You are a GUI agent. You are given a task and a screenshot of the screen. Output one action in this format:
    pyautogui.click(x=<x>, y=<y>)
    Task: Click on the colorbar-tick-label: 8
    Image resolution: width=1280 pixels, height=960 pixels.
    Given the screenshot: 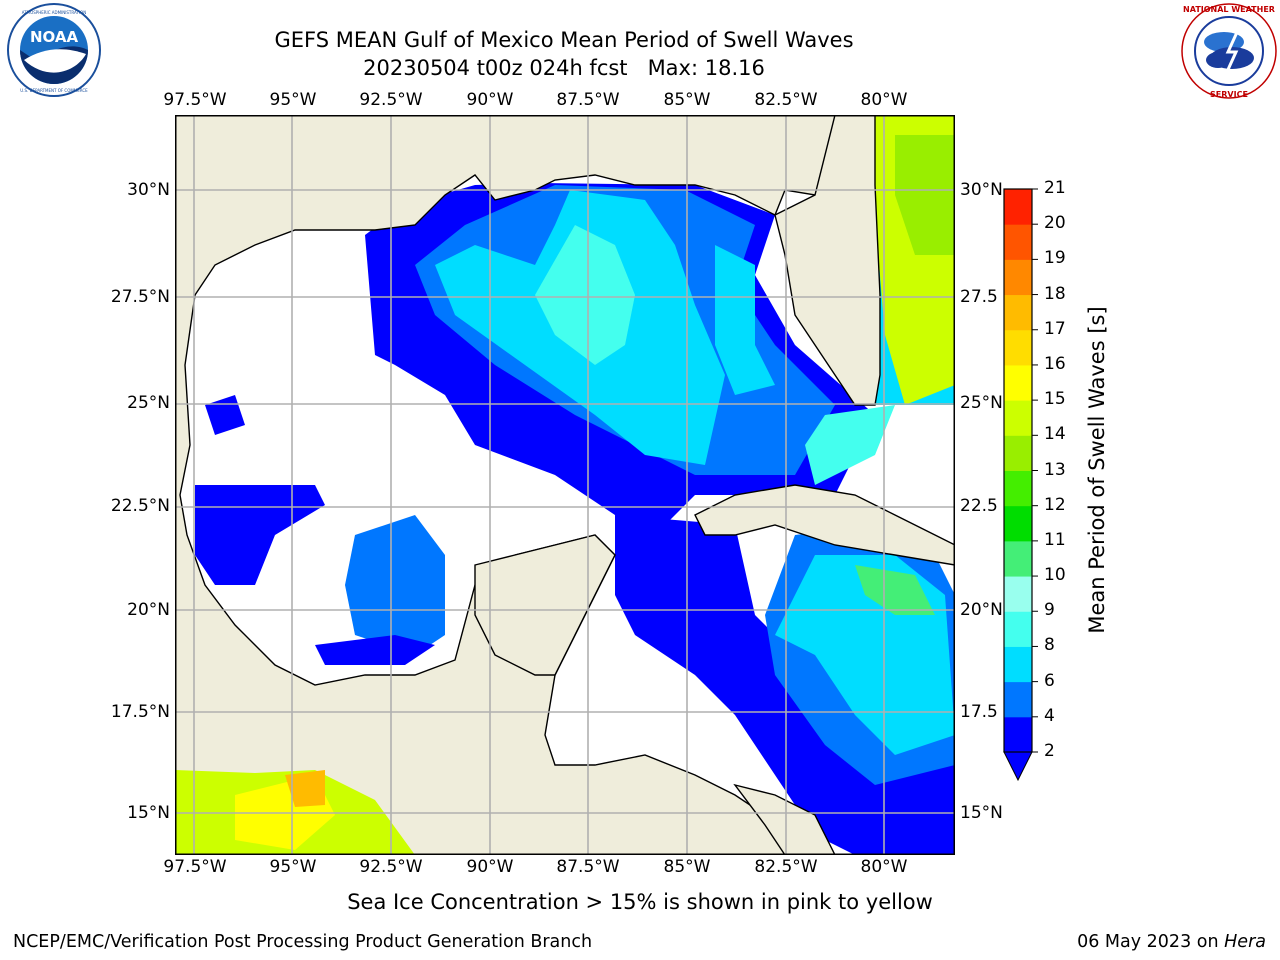 What is the action you would take?
    pyautogui.click(x=1049, y=645)
    